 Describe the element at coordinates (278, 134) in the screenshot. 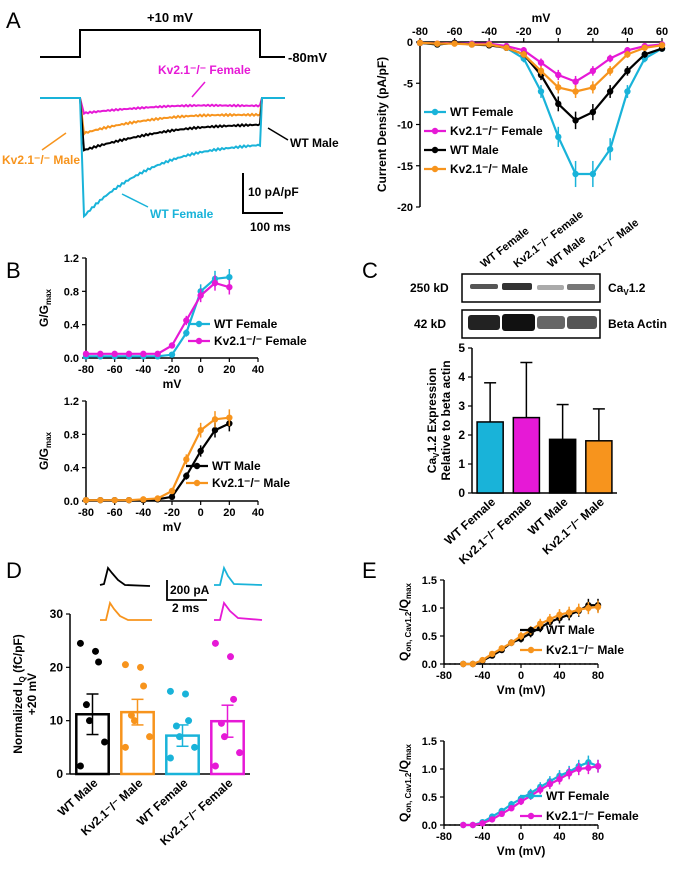

I see `arrow-wt-male` at that location.